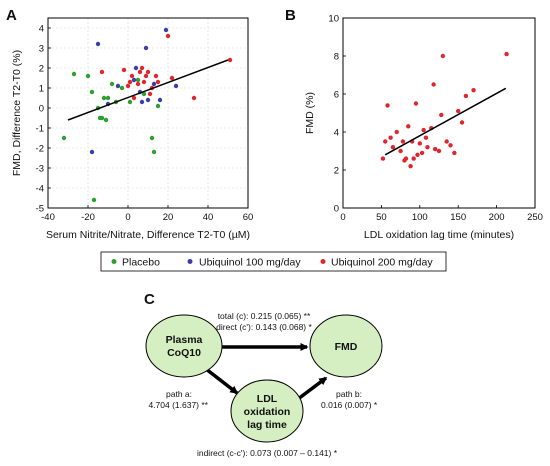  Describe the element at coordinates (458, 217) in the screenshot. I see `chart-b-xtick-label: 150` at that location.